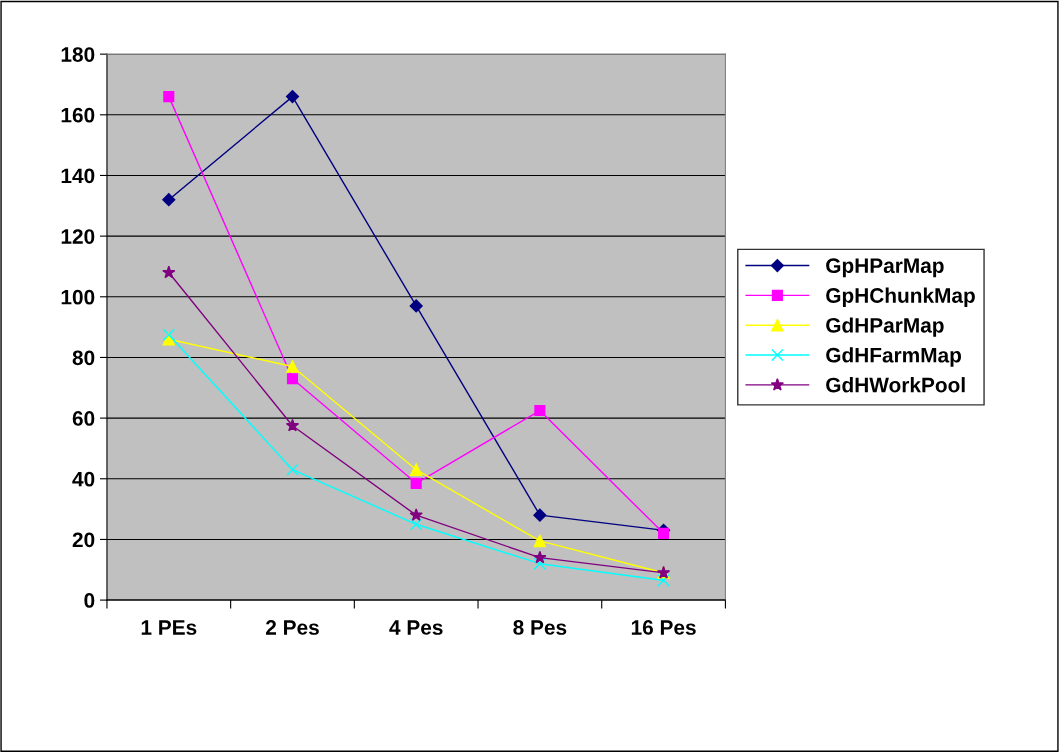 This screenshot has height=752, width=1059. What do you see at coordinates (900, 297) in the screenshot?
I see `legend-label: GpHChunkMap` at bounding box center [900, 297].